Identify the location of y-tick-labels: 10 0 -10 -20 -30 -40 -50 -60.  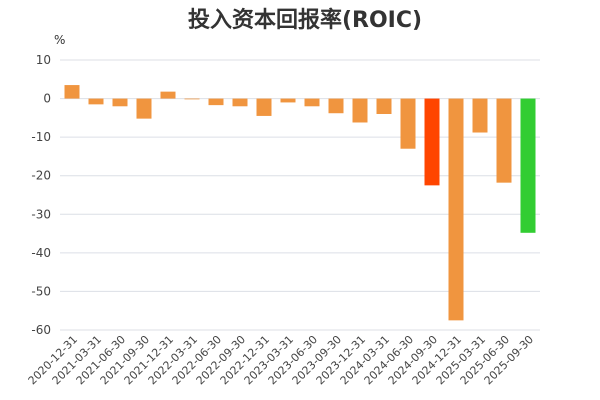
(41, 195).